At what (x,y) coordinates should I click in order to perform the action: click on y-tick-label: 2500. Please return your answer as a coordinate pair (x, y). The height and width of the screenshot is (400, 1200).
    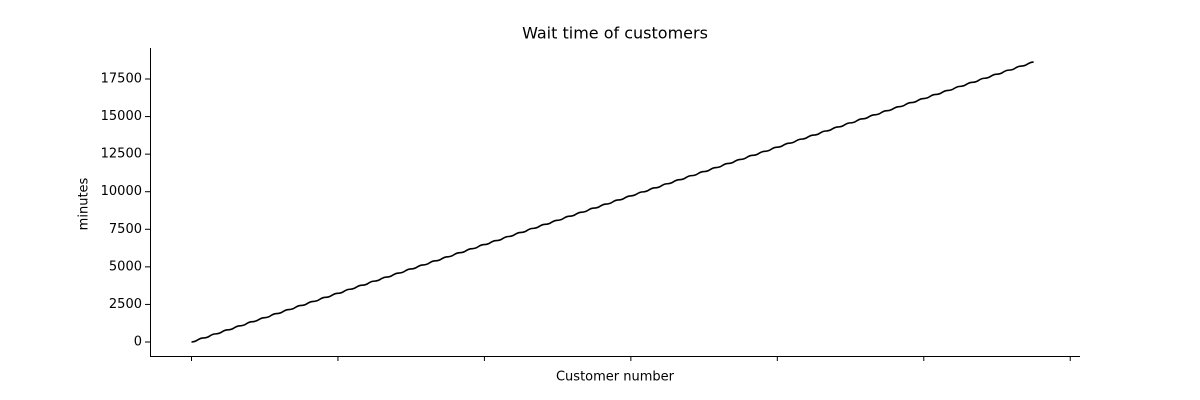
    Looking at the image, I should click on (125, 304).